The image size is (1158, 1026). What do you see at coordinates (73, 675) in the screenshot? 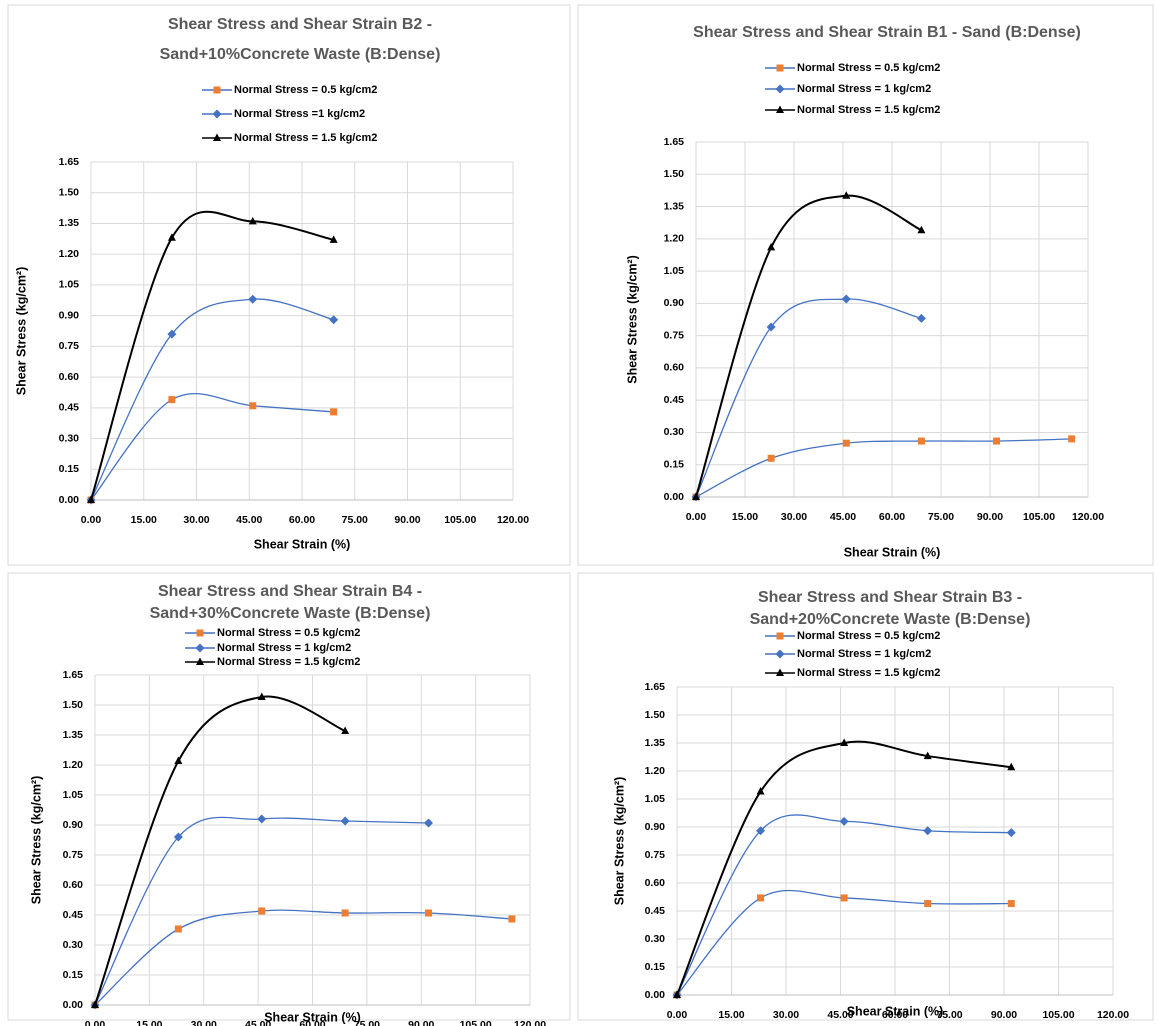
I see `y-tick-label: 1.65` at bounding box center [73, 675].